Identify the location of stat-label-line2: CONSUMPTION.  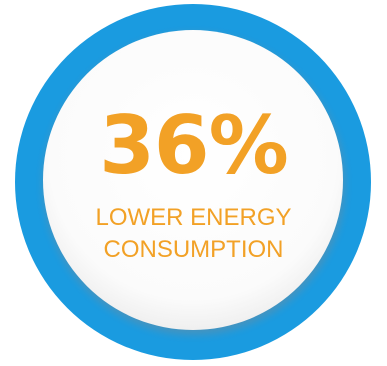
(193, 249).